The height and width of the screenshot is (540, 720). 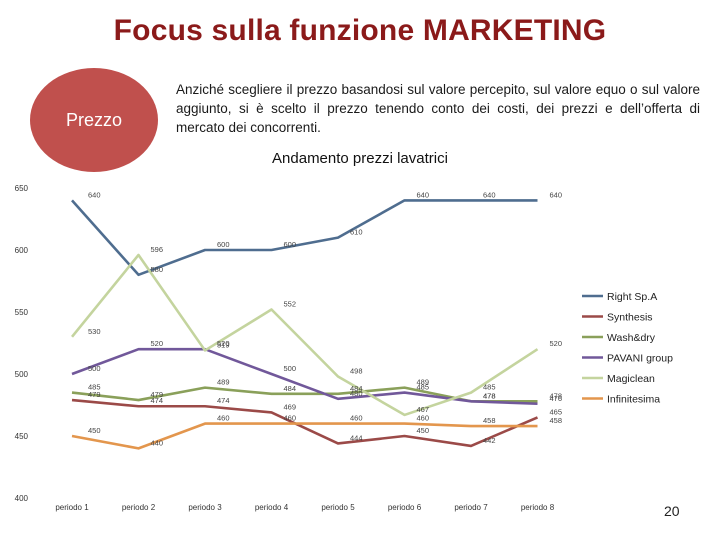 I want to click on x-tick-label: periodo 3, so click(x=205, y=507).